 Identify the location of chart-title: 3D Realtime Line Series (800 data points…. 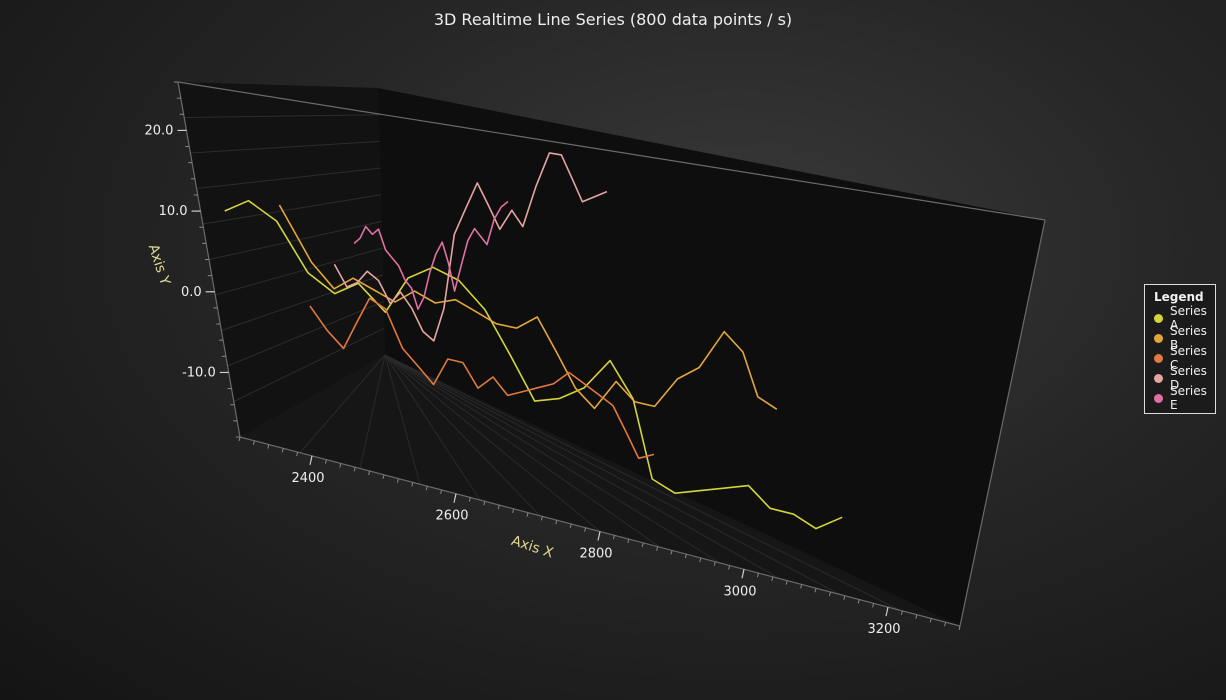
(613, 19).